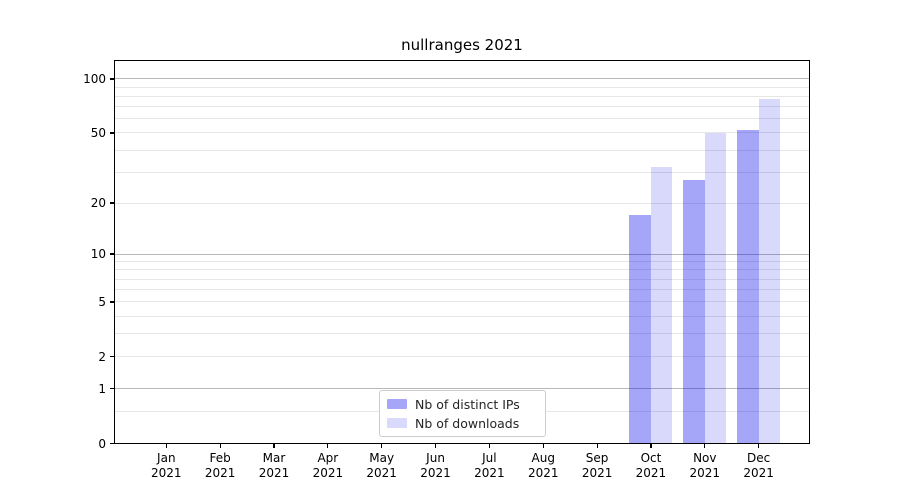 The width and height of the screenshot is (900, 500). I want to click on x-tick-month: May, so click(382, 457).